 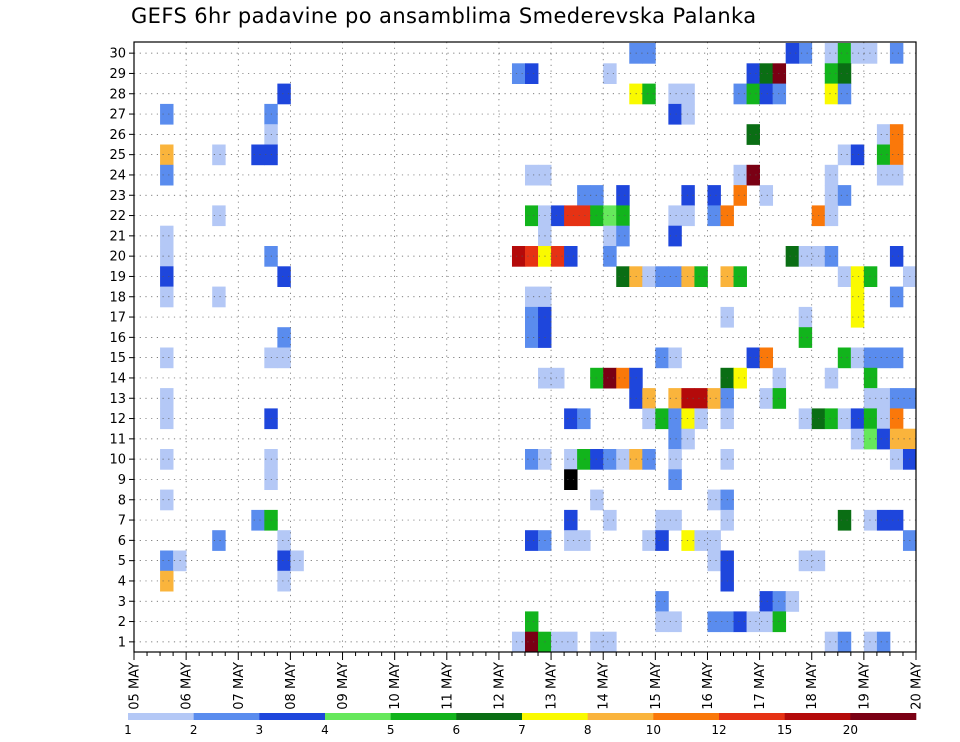 What do you see at coordinates (864, 686) in the screenshot?
I see `x-tick-label: 19 MAY` at bounding box center [864, 686].